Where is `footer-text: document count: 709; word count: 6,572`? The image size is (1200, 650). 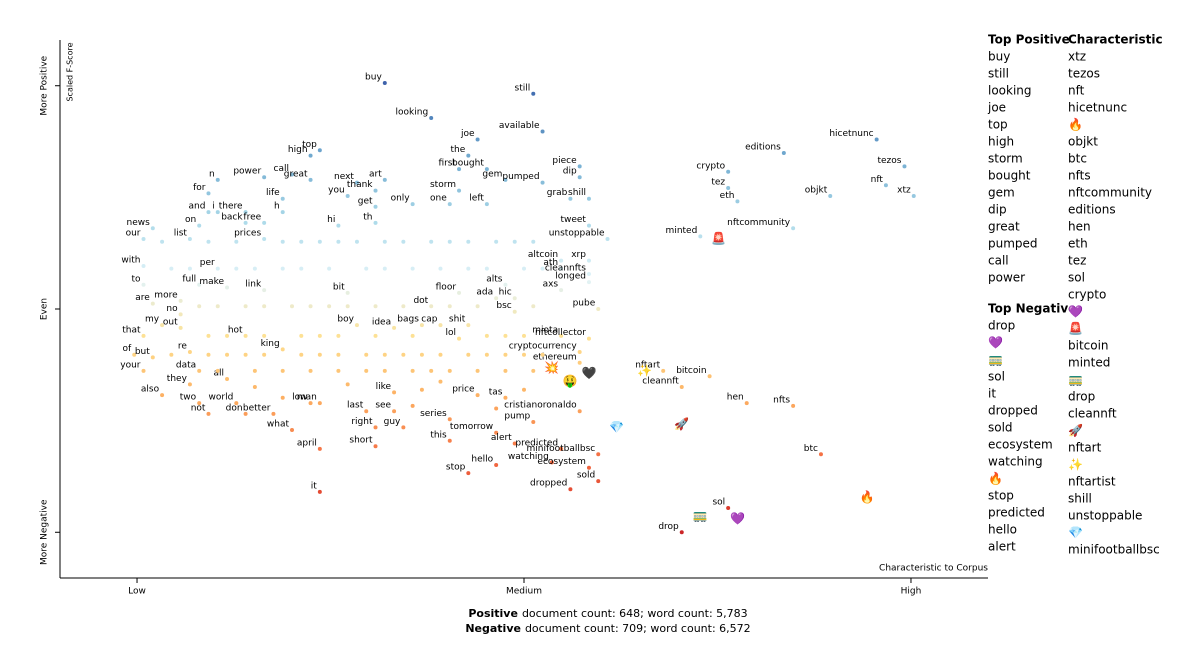
footer-text: document count: 709; word count: 6,572 is located at coordinates (638, 628).